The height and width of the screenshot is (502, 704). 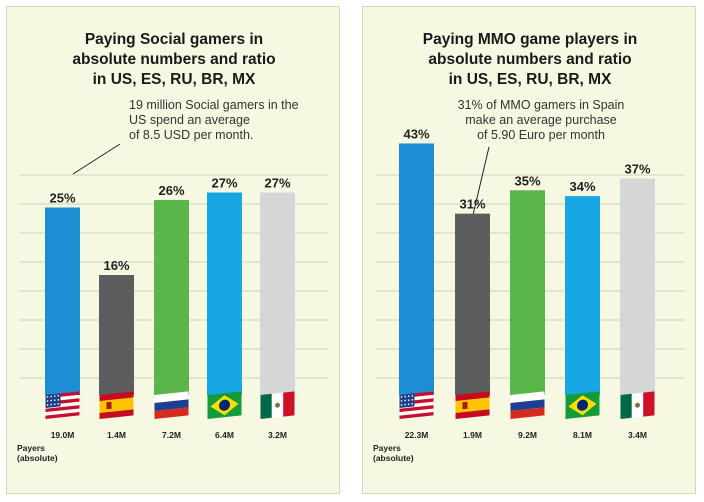 I want to click on value-label-br: 34%, so click(x=582, y=186).